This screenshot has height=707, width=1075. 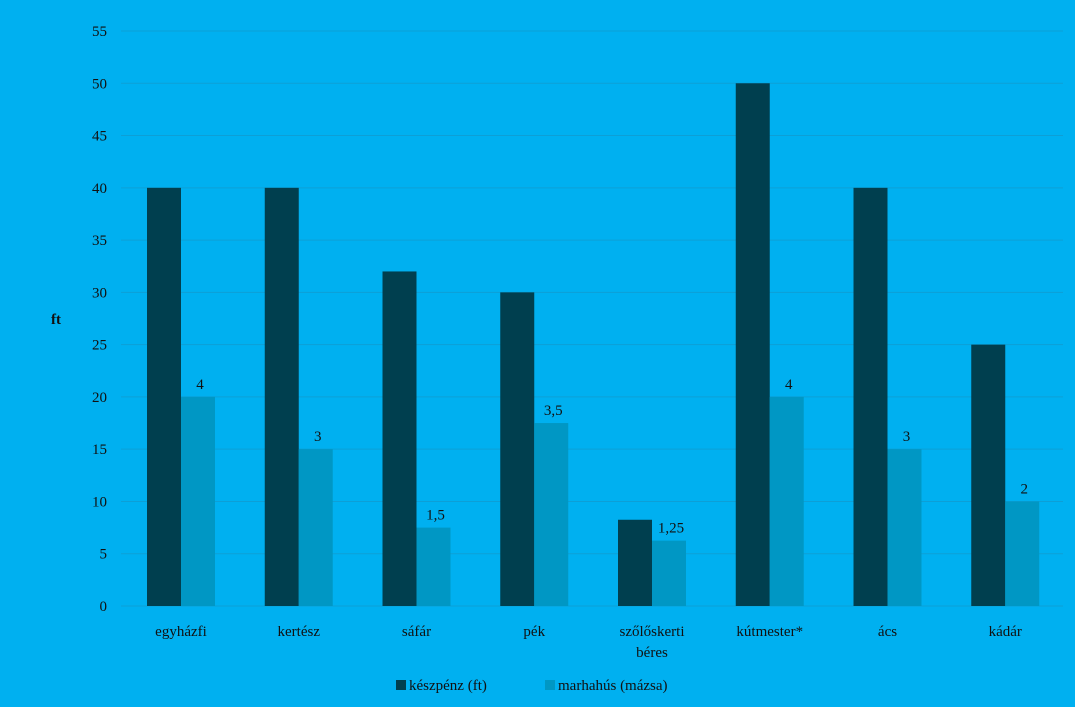 What do you see at coordinates (99, 502) in the screenshot?
I see `y-tick-label: 10` at bounding box center [99, 502].